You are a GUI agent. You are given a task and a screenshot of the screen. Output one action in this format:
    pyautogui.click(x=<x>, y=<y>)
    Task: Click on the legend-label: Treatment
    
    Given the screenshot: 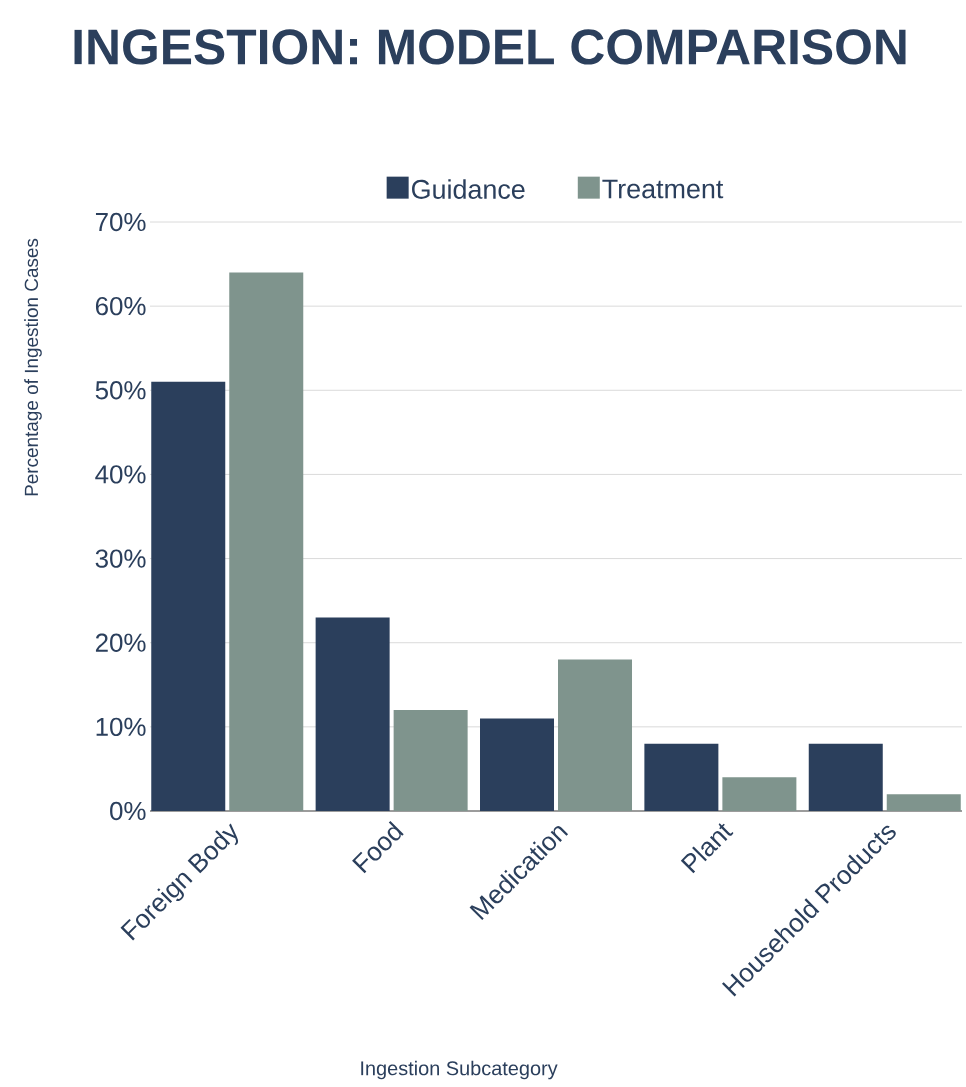 What is the action you would take?
    pyautogui.click(x=663, y=189)
    